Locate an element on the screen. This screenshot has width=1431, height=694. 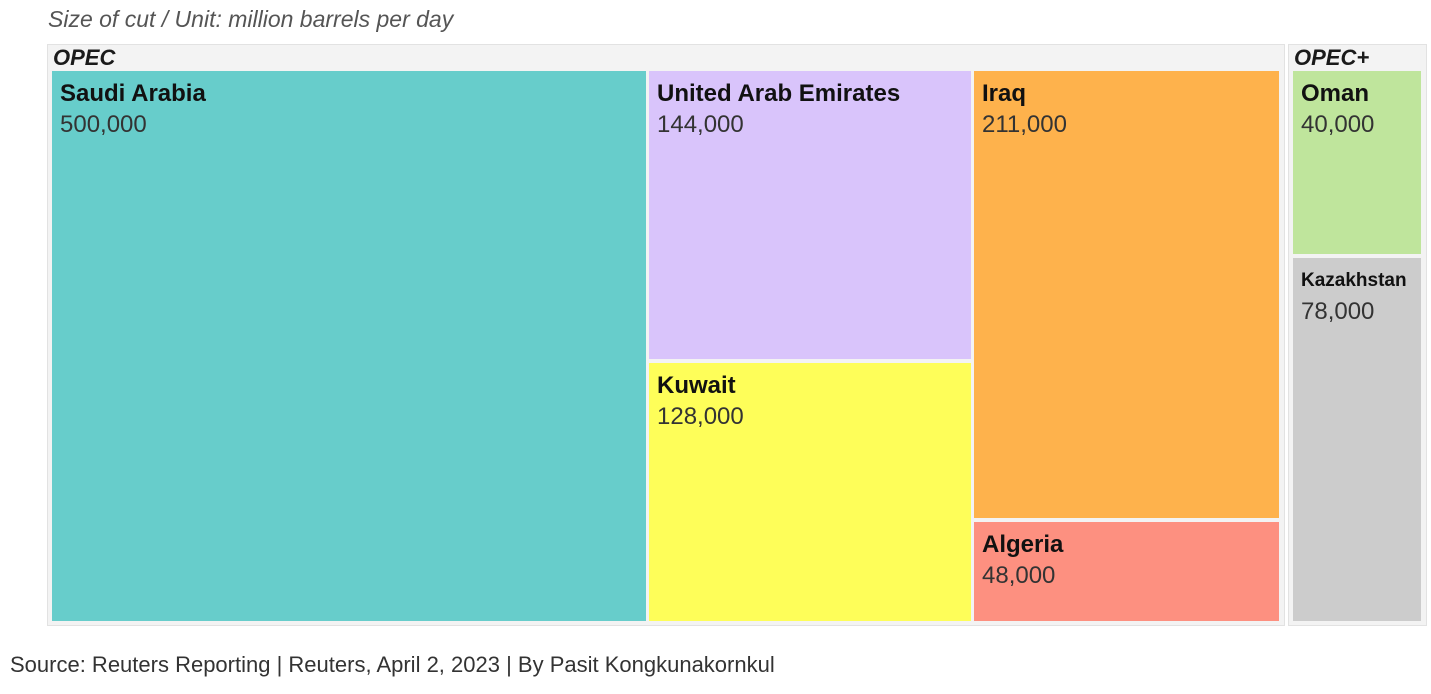
tile-value: 78,000 is located at coordinates (1338, 311).